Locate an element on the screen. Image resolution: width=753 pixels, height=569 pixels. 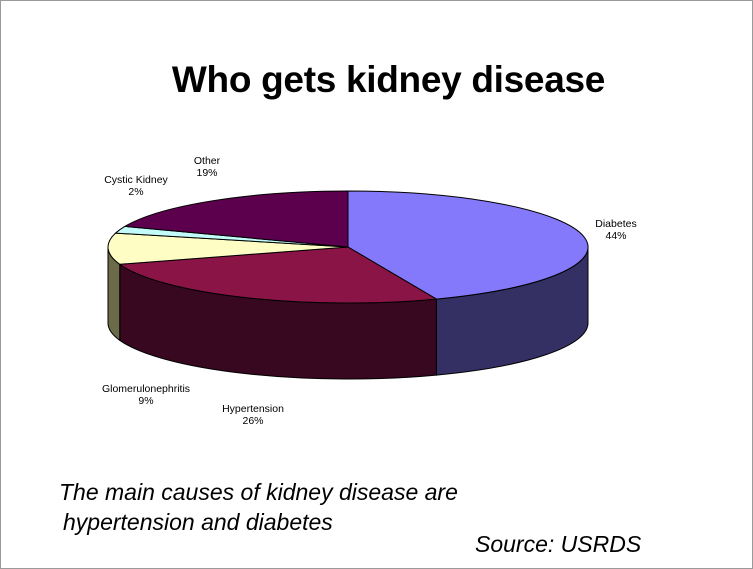
source-note: Source: USRDS is located at coordinates (558, 544).